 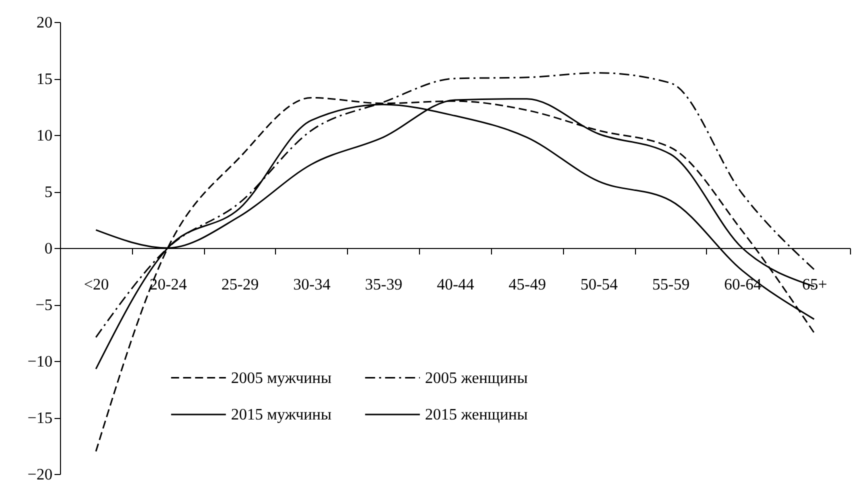 What do you see at coordinates (44, 23) in the screenshot?
I see `y-tick-label: 20` at bounding box center [44, 23].